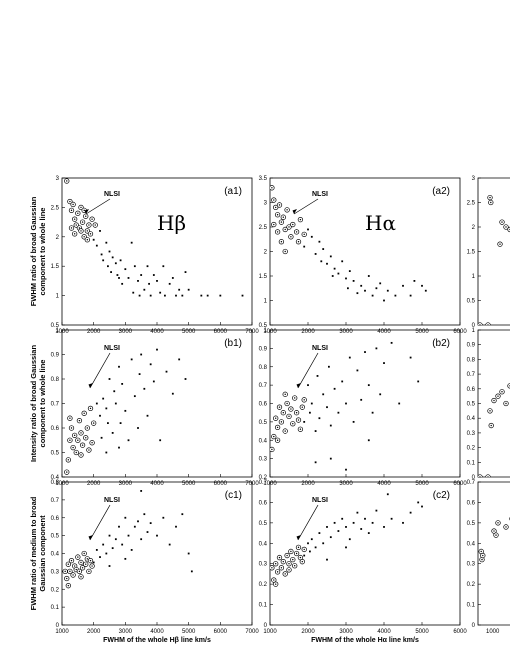 The height and width of the screenshot is (660, 510). Describe the element at coordinates (55, 208) in the screenshot. I see `y-tick-label: 2.5` at that location.